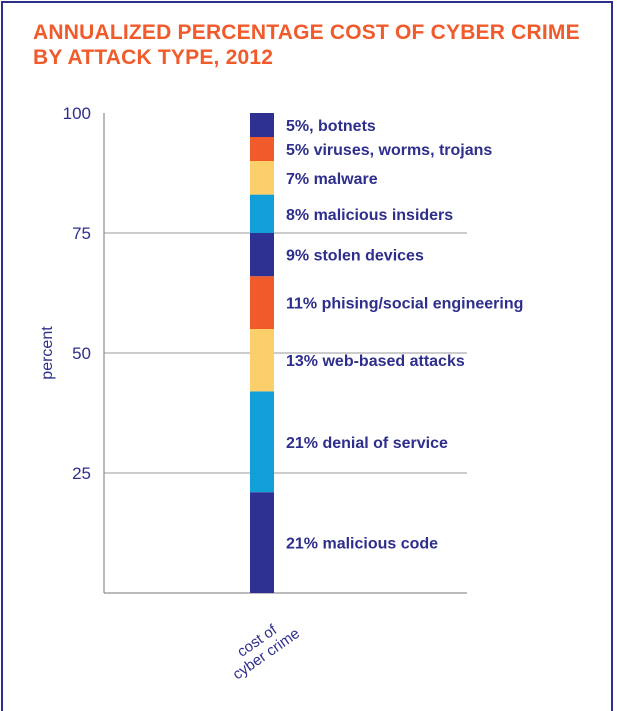 This screenshot has height=711, width=617. I want to click on segment-label-6: 7% malware, so click(332, 179).